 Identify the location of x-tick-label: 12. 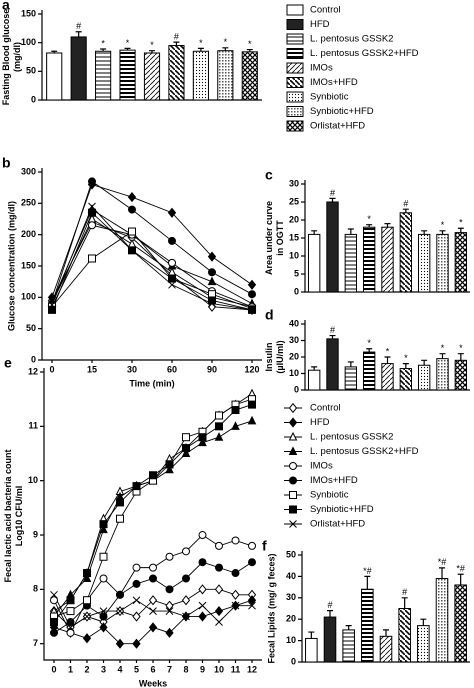
(252, 669).